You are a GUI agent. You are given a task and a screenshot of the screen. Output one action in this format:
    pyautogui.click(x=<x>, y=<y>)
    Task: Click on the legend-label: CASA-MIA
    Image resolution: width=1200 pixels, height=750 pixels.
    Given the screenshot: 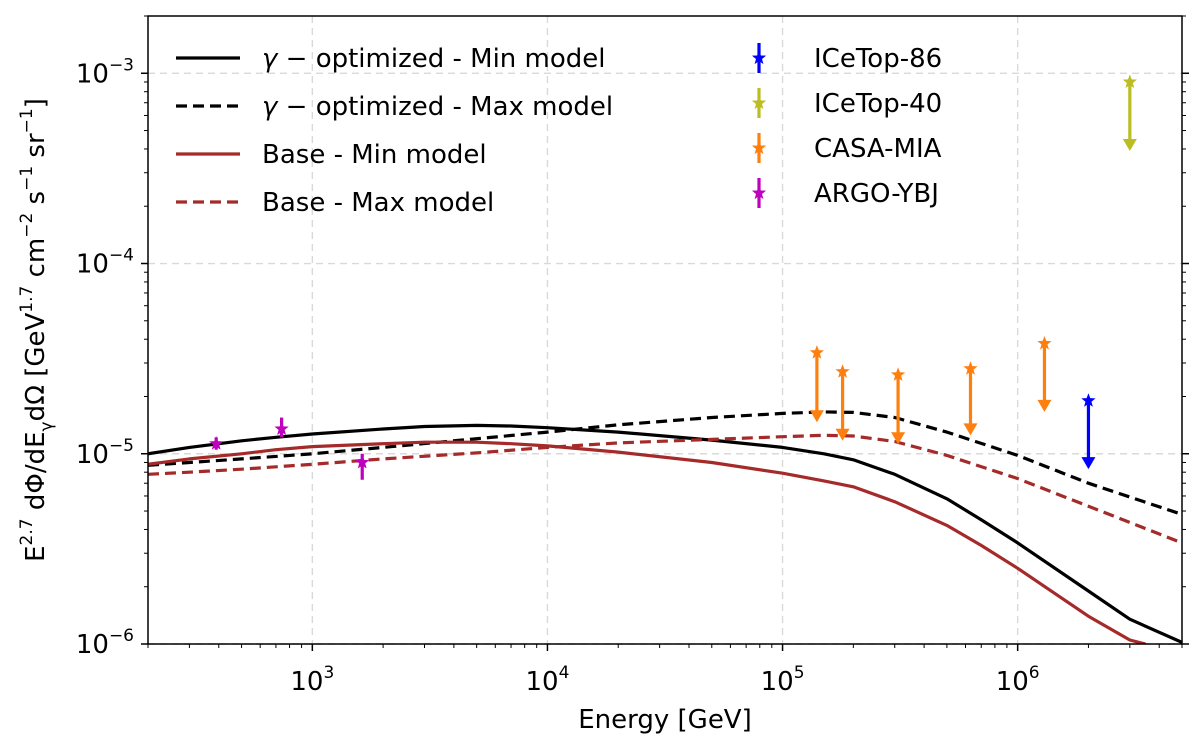 What is the action you would take?
    pyautogui.click(x=878, y=149)
    